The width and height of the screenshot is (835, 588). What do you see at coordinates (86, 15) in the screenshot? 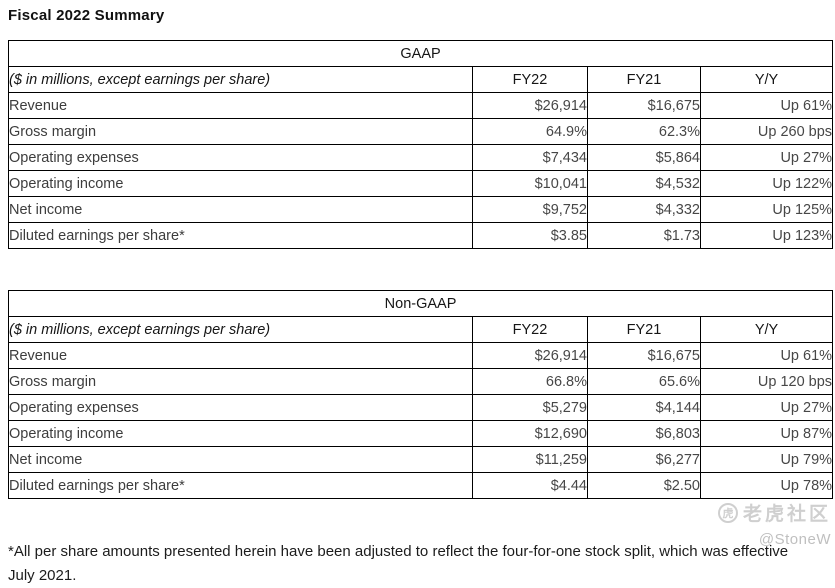
I see `page-title: Fiscal 2022 Summary` at bounding box center [86, 15].